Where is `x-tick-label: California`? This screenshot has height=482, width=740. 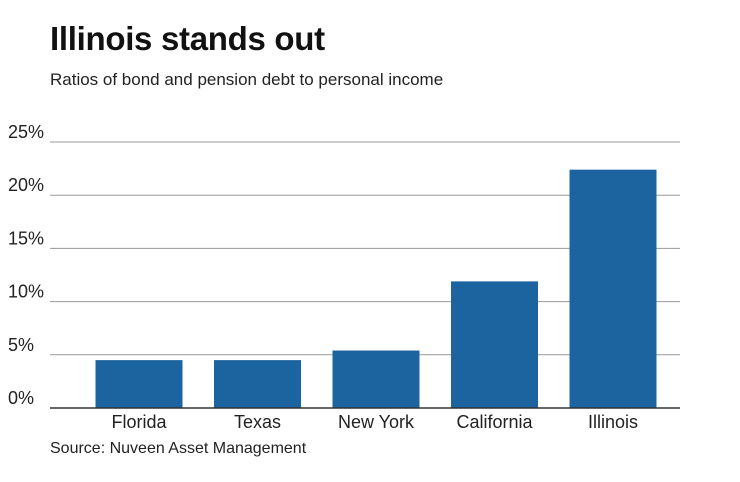 x-tick-label: California is located at coordinates (494, 422).